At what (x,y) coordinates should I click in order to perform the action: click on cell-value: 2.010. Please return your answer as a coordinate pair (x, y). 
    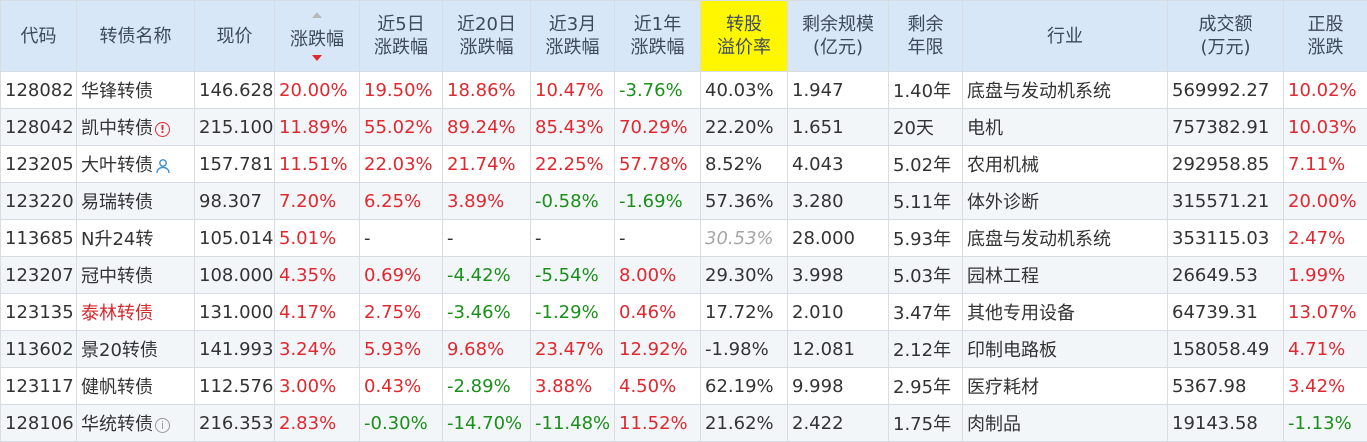
    Looking at the image, I should click on (818, 312).